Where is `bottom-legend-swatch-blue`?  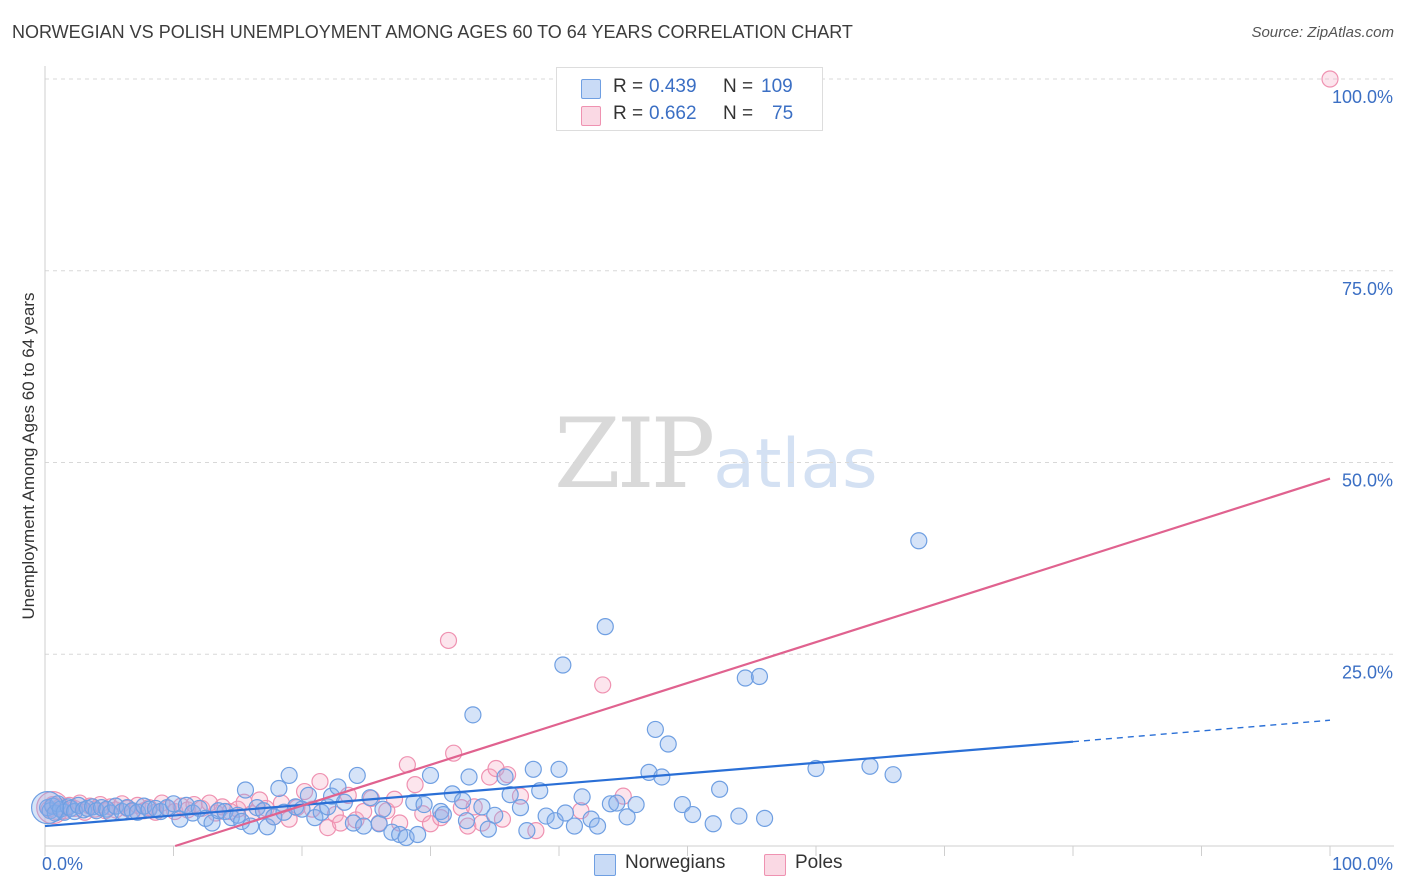 bottom-legend-swatch-blue is located at coordinates (605, 865).